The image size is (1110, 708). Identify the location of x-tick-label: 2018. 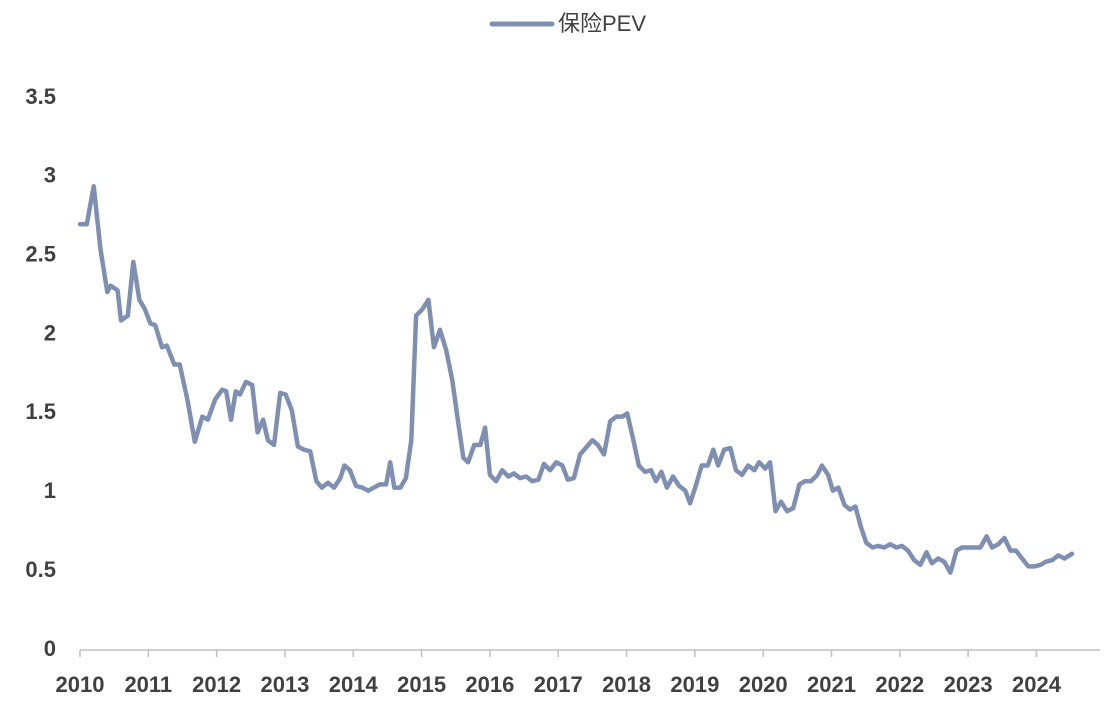
(626, 684).